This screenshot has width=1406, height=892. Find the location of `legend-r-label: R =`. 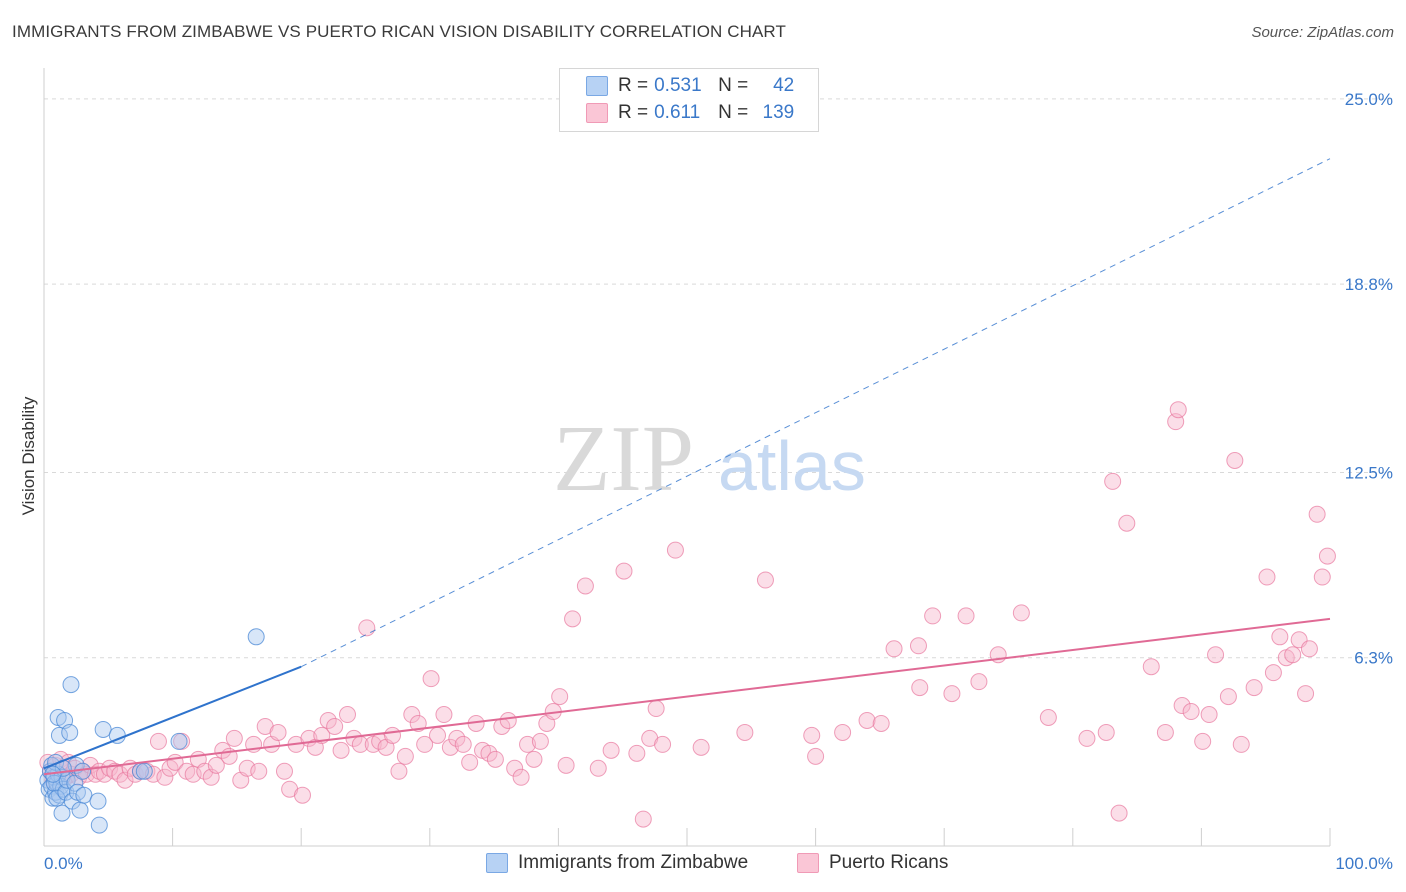

legend-r-label: R = is located at coordinates (633, 112).